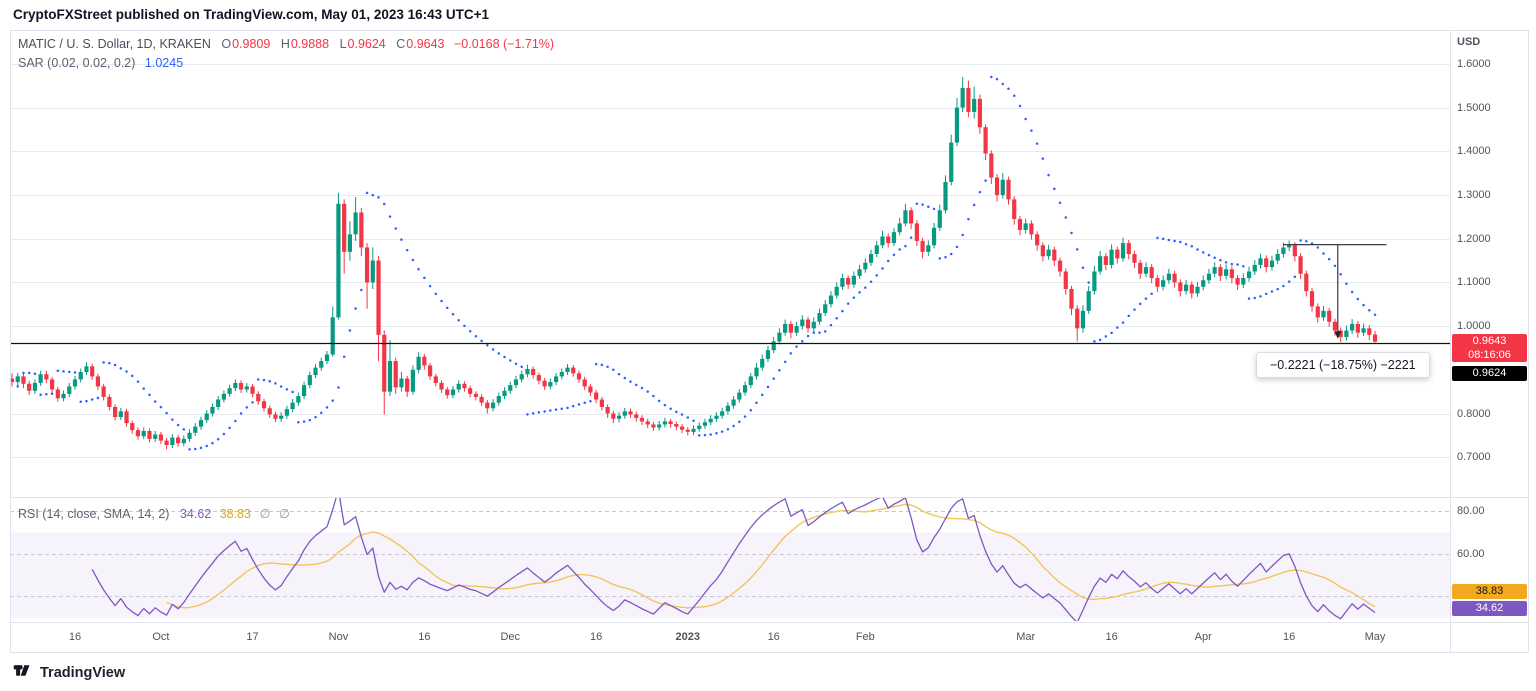  I want to click on time-tick-label: Dec, so click(510, 637).